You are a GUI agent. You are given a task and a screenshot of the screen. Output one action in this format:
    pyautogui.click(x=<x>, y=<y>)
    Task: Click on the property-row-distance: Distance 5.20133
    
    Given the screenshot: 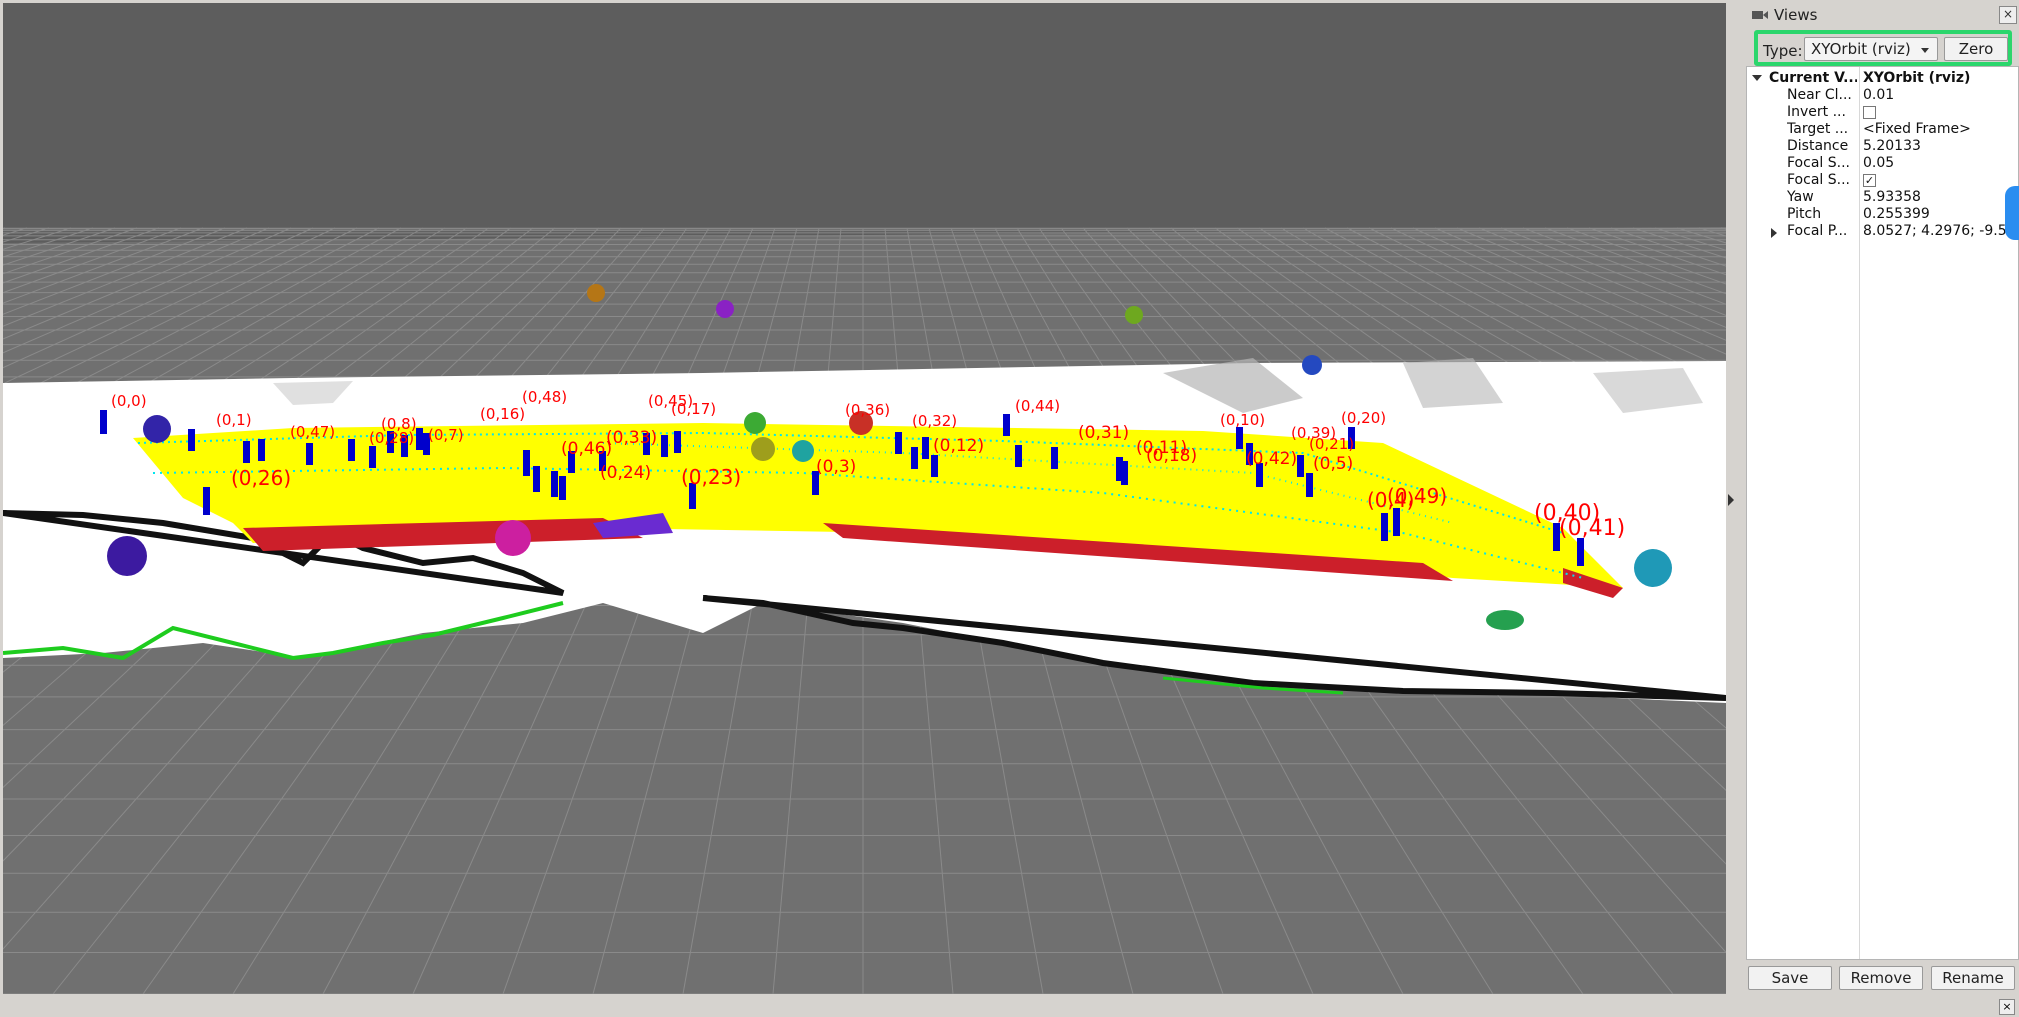 What is the action you would take?
    pyautogui.click(x=1882, y=146)
    